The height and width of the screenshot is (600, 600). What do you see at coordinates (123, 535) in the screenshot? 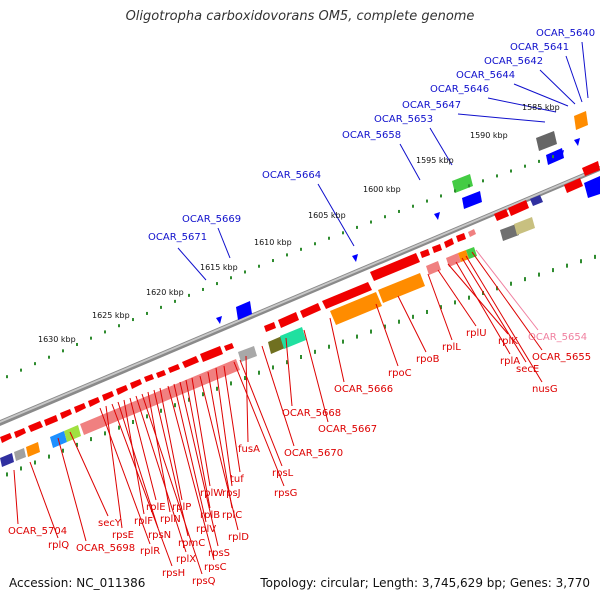
I see `gene-label: rpsE` at bounding box center [123, 535].